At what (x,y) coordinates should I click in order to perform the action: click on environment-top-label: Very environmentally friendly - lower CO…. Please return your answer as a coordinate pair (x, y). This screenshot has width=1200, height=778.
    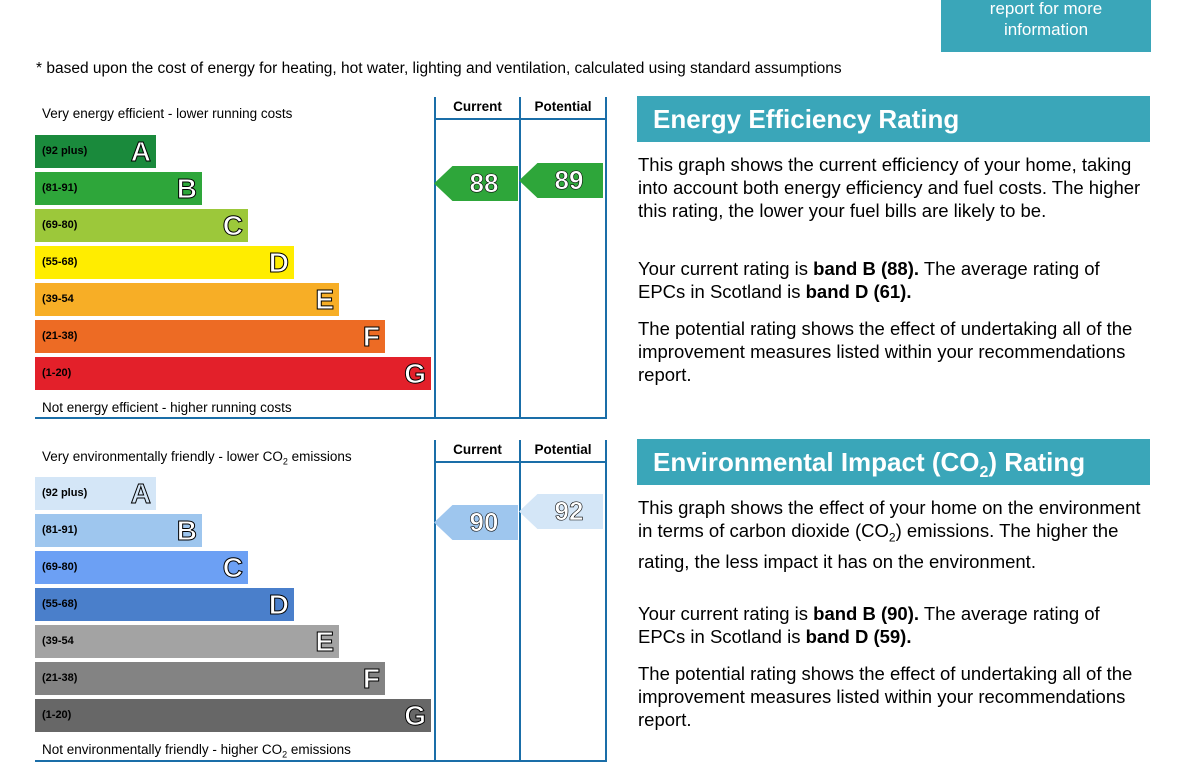
    Looking at the image, I should click on (197, 458).